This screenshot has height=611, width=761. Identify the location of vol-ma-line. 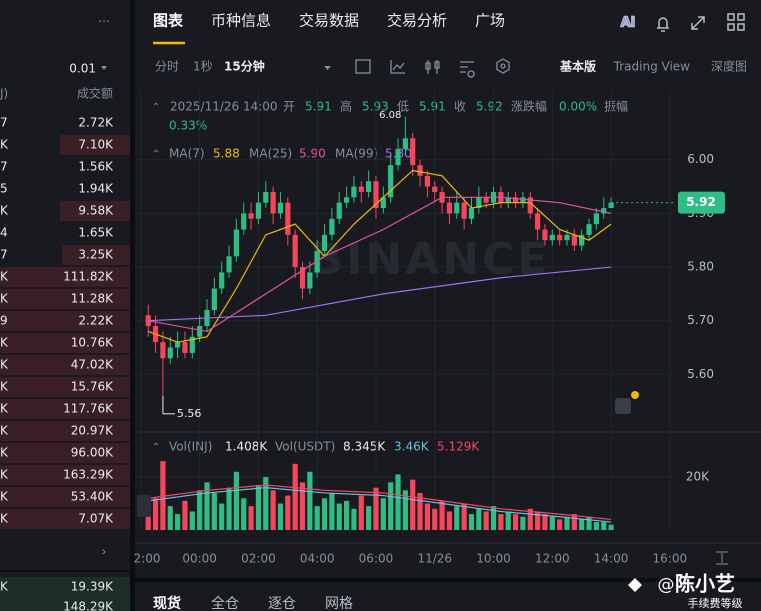
(380, 505).